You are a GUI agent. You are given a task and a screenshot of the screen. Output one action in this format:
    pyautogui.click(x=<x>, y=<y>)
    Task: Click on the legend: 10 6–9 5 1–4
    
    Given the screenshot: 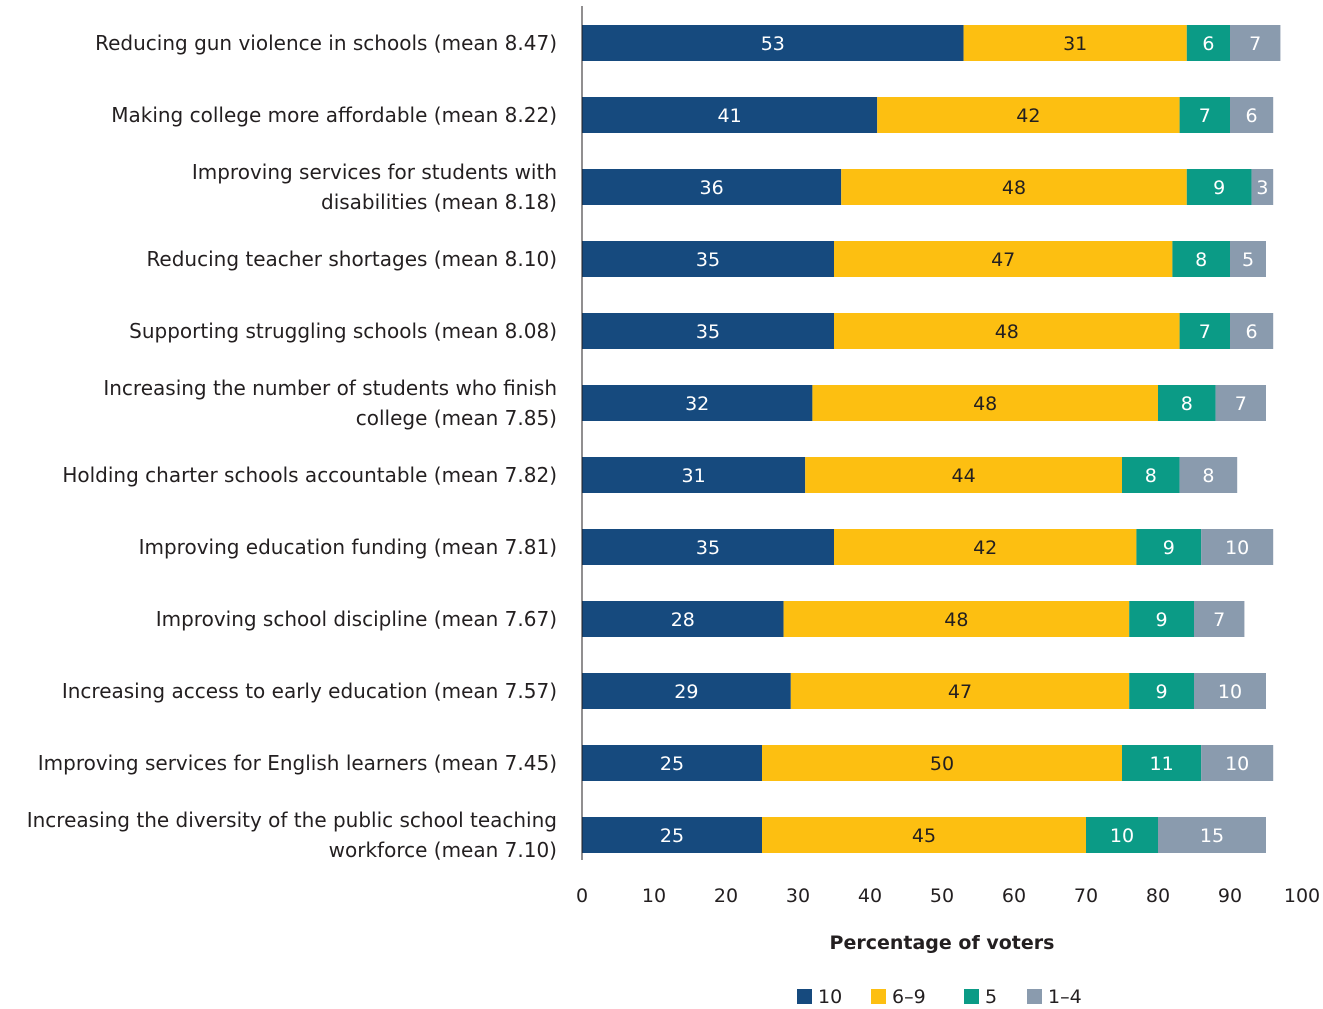 What is the action you would take?
    pyautogui.click(x=939, y=997)
    